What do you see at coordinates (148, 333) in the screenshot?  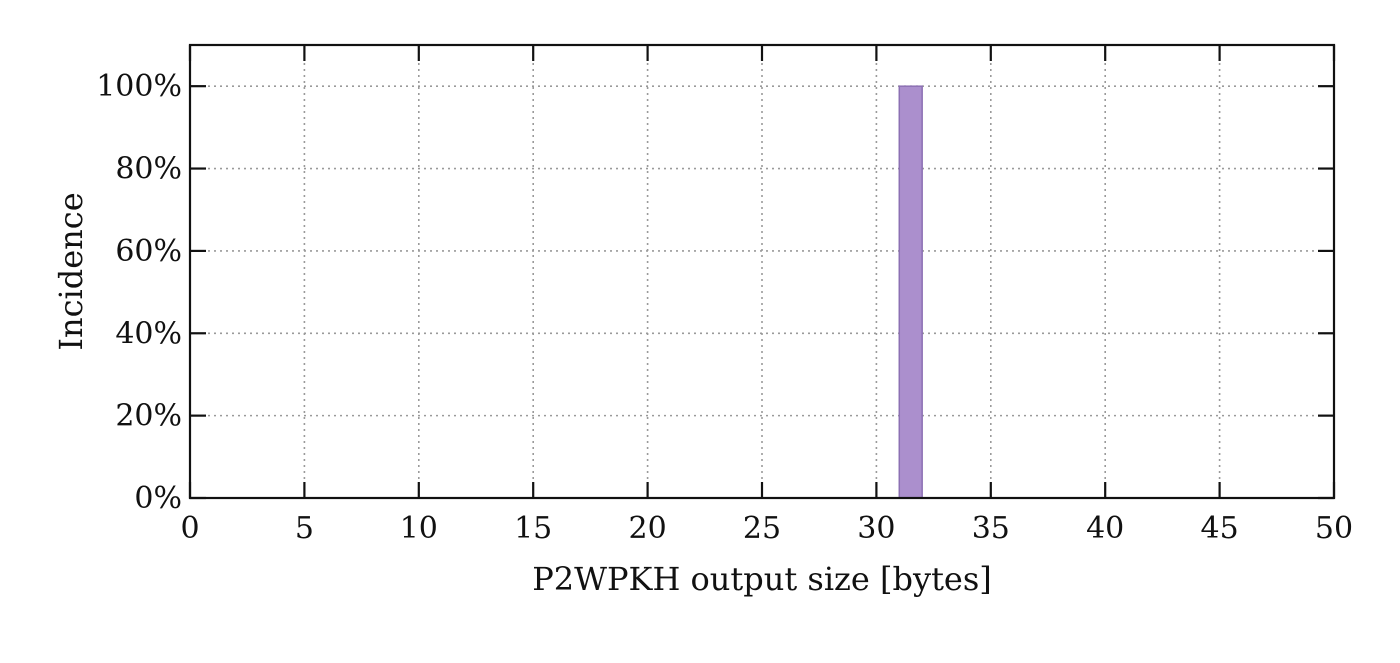 I see `y-tick-label: 40%` at bounding box center [148, 333].